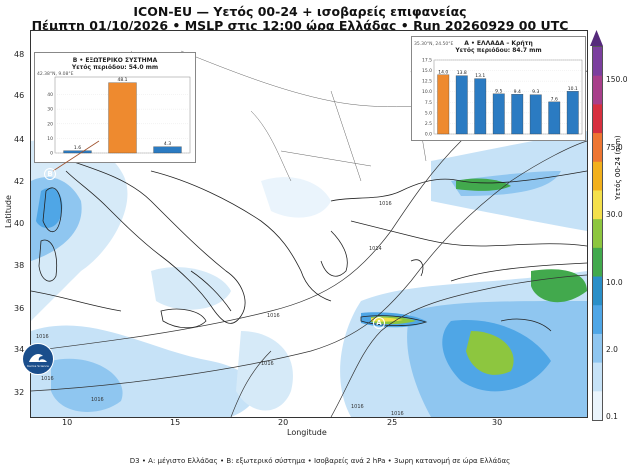 The image size is (640, 470). What do you see at coordinates (480, 76) in the screenshot?
I see `inset-bar-label: 13.1` at bounding box center [480, 76].